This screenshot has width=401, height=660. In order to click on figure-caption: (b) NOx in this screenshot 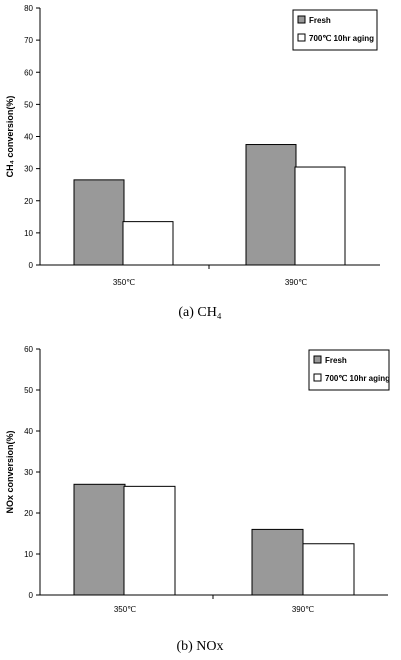, I will do `click(199, 646)`.